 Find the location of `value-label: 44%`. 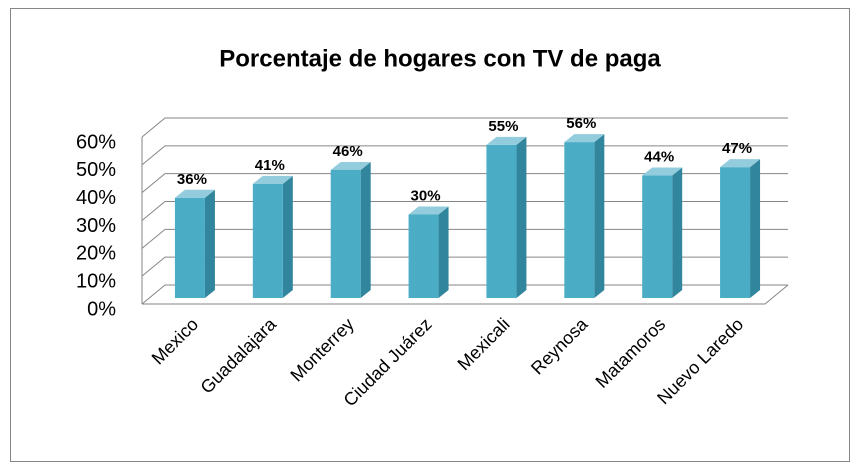

value-label: 44% is located at coordinates (659, 157).